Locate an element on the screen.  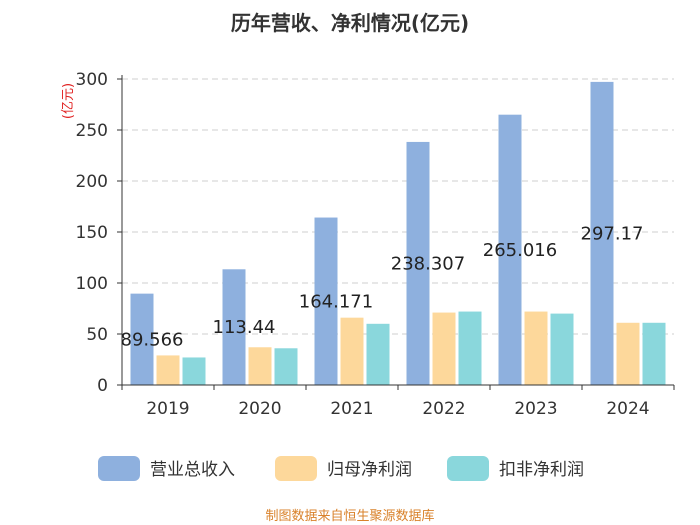
x-tick-label: 2024 is located at coordinates (627, 409).